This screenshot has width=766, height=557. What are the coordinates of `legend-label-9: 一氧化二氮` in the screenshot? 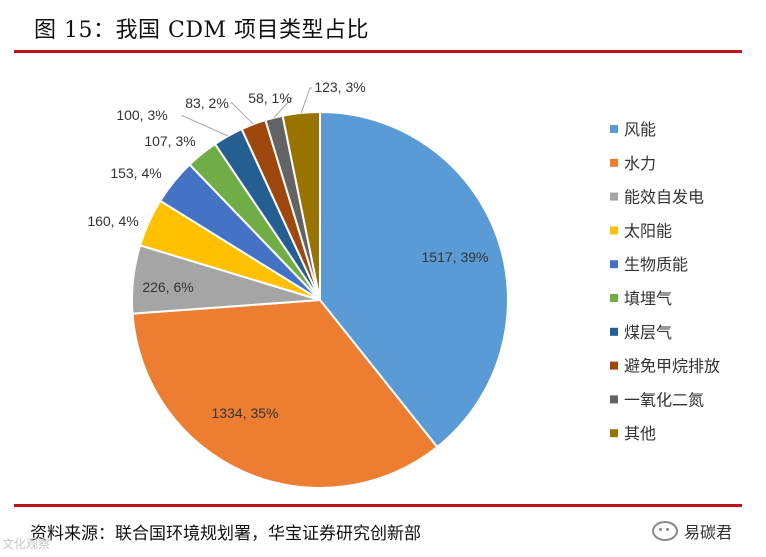 It's located at (664, 399).